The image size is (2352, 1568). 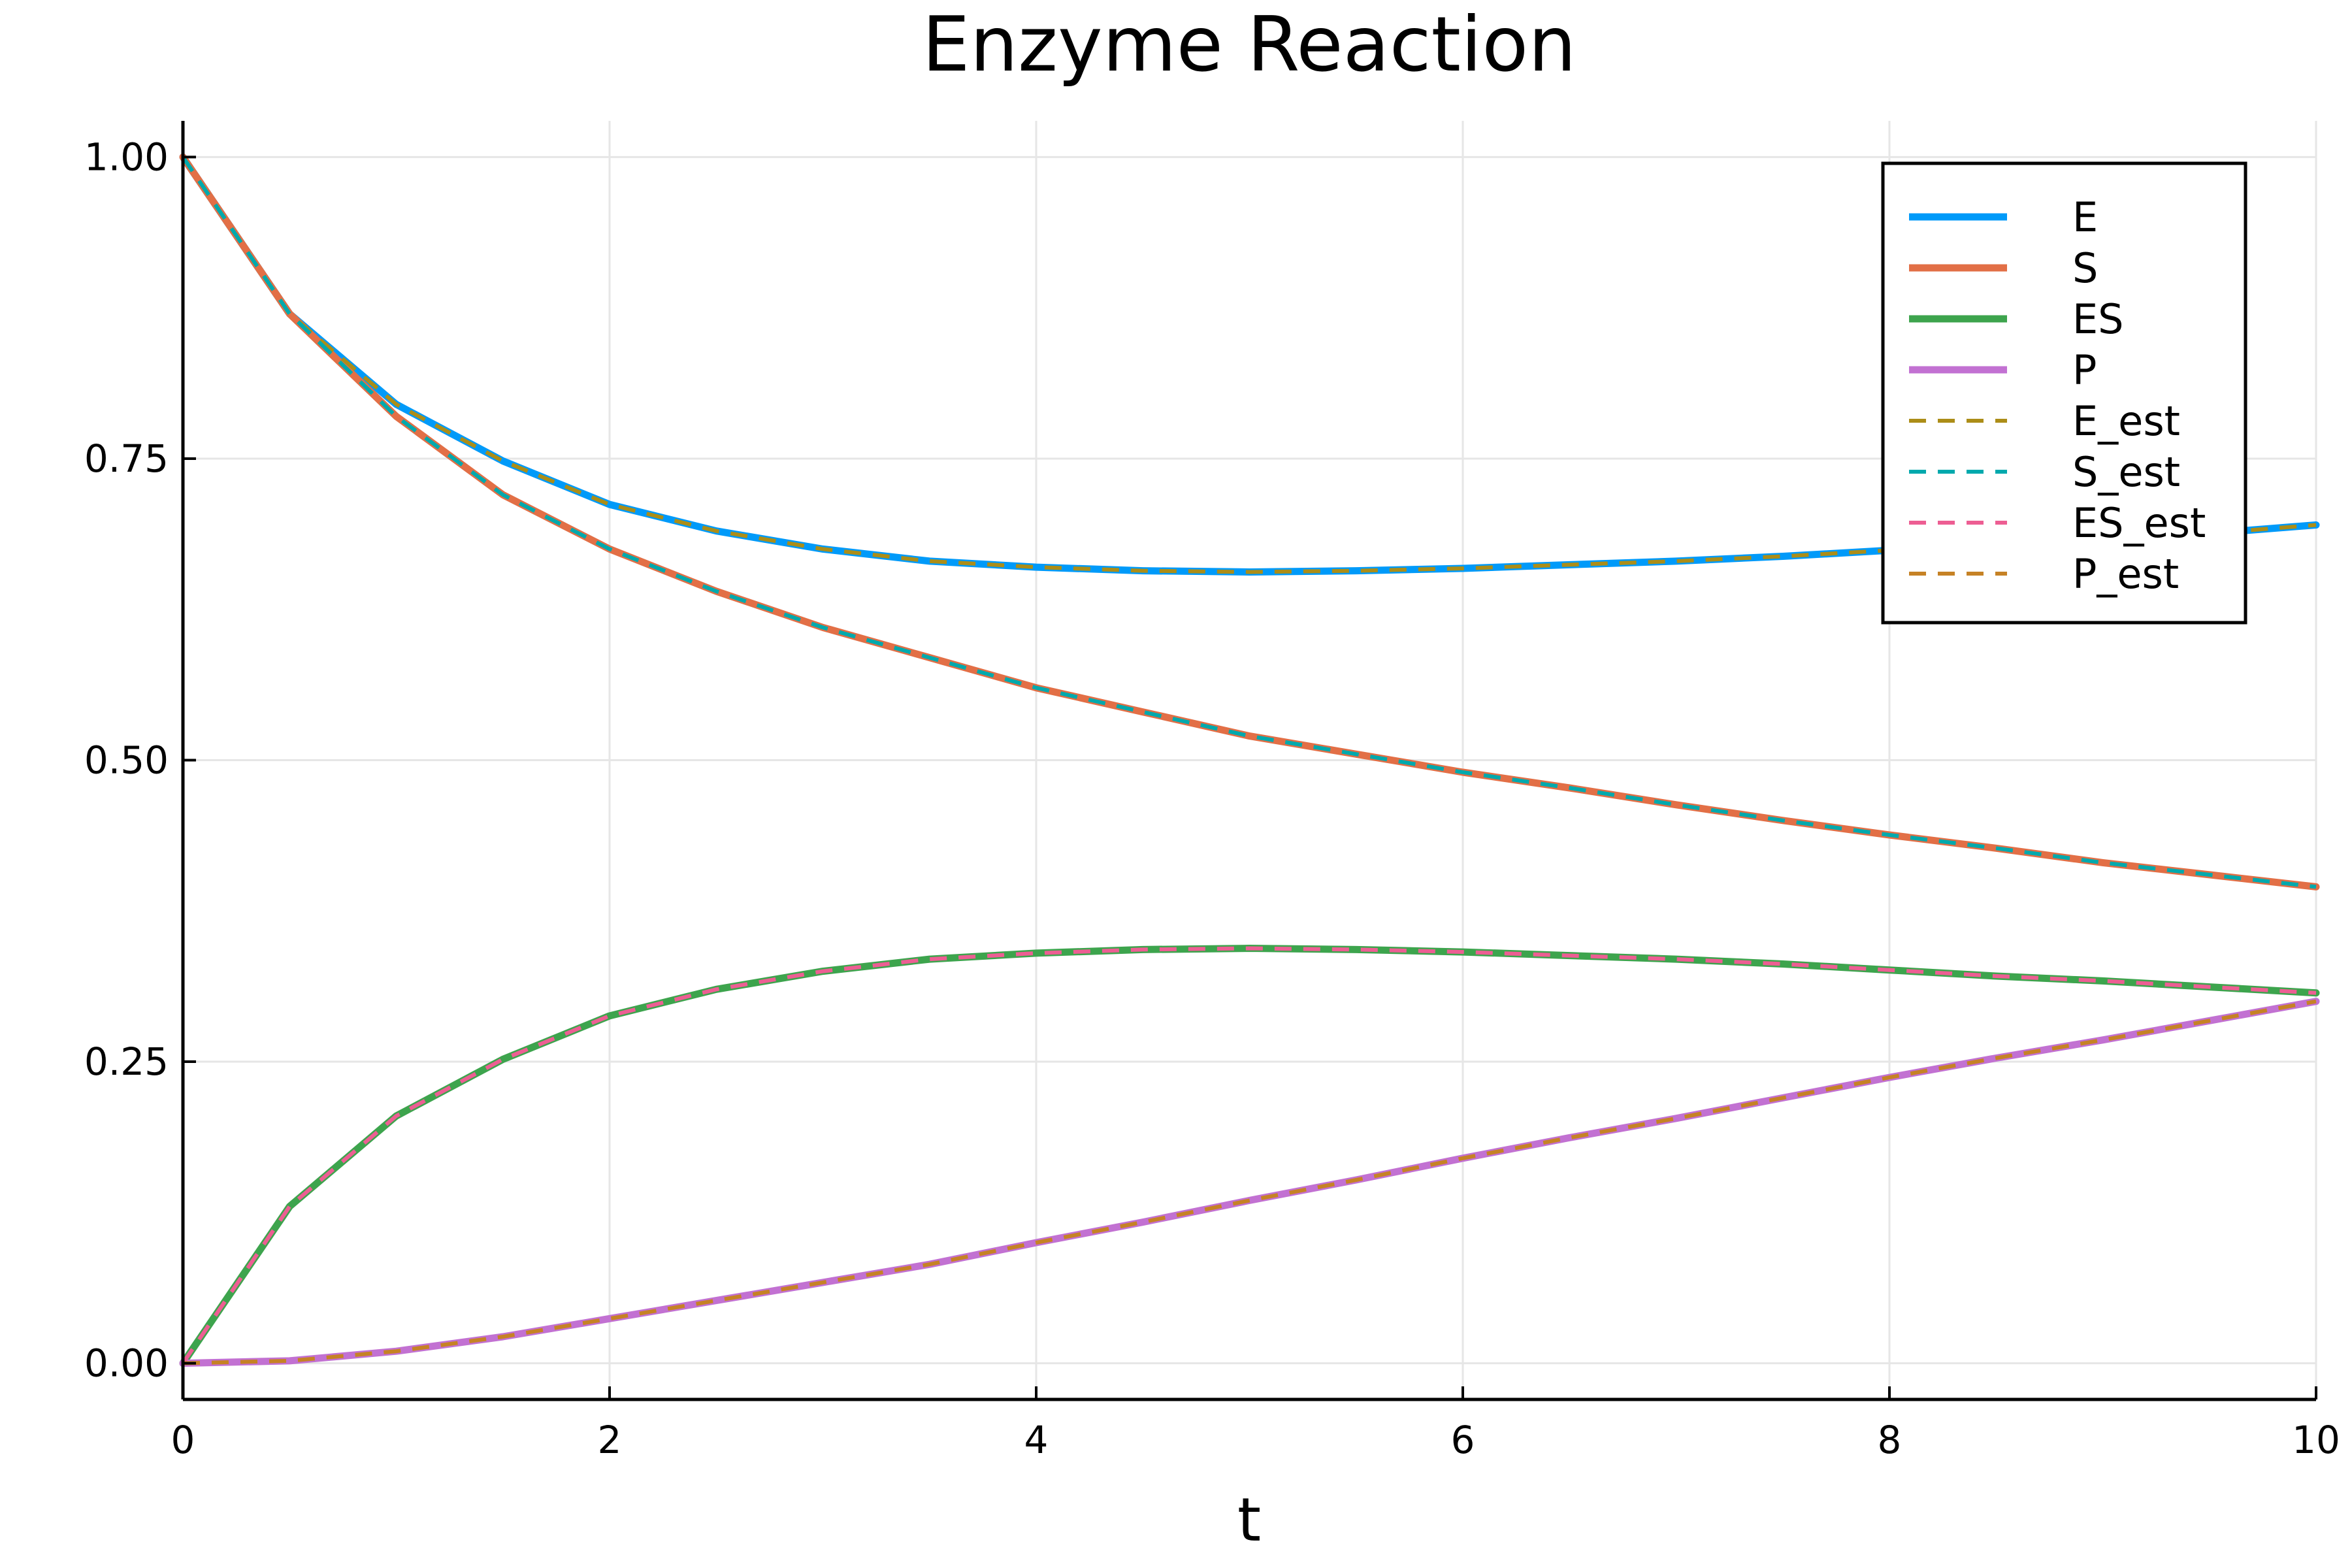 I want to click on legend-label-es: ES, so click(x=2098, y=319).